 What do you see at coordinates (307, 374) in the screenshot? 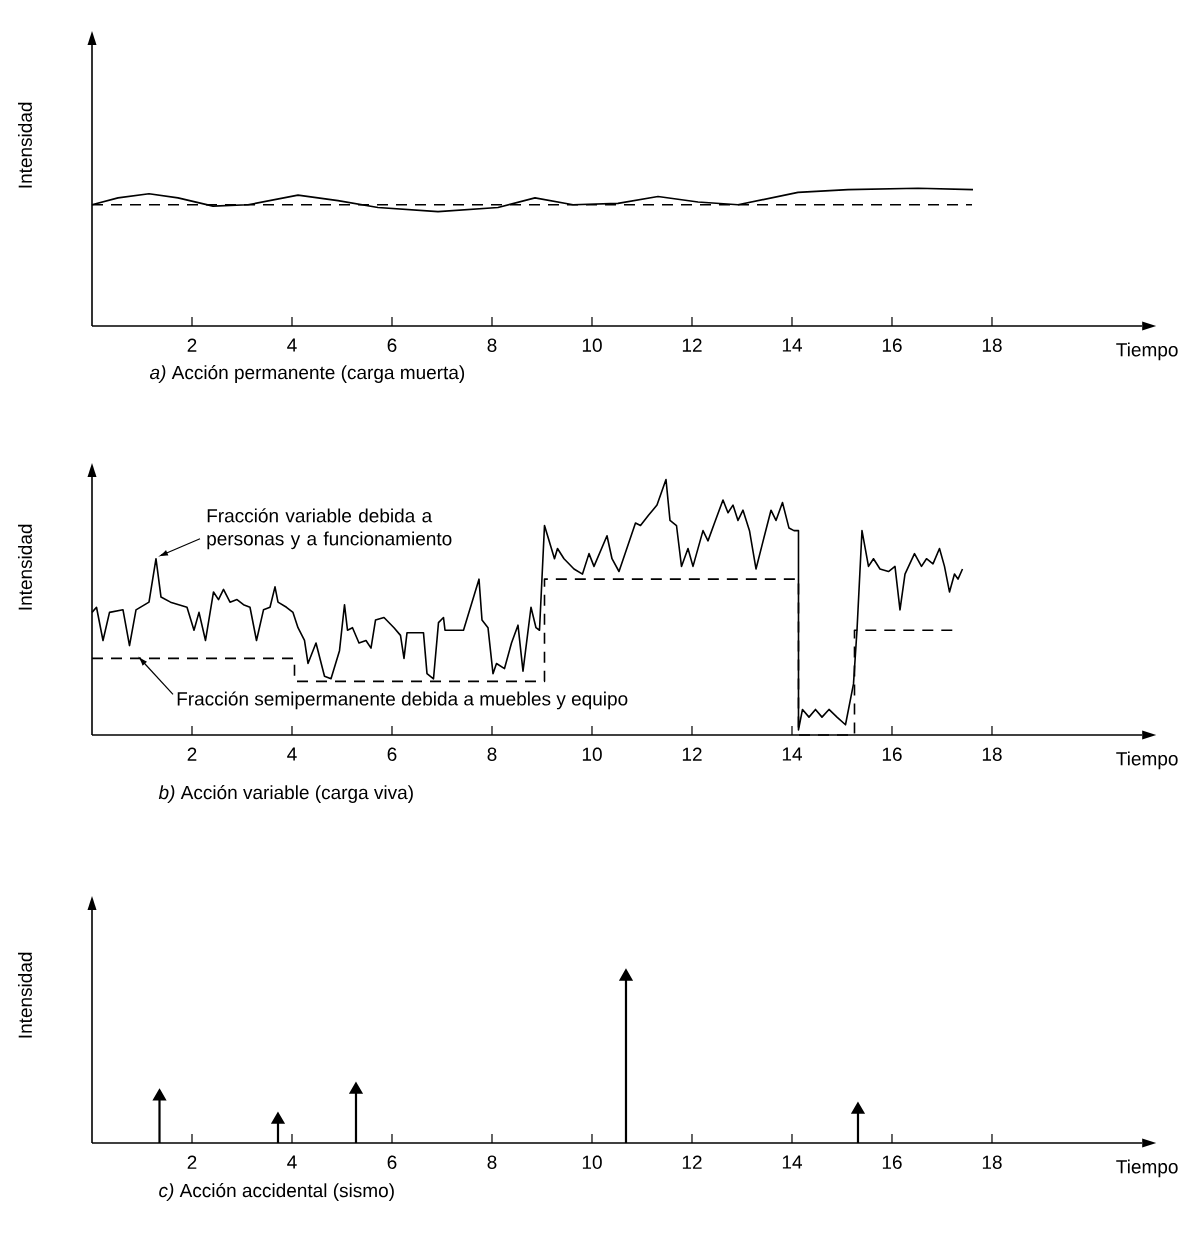
I see `text: a) Acción permanente (carga muerta)` at bounding box center [307, 374].